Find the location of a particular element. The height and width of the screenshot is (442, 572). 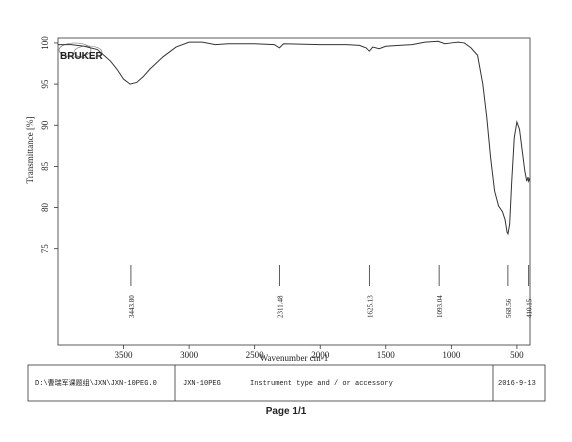

y-tick-label: 80 is located at coordinates (45, 208).